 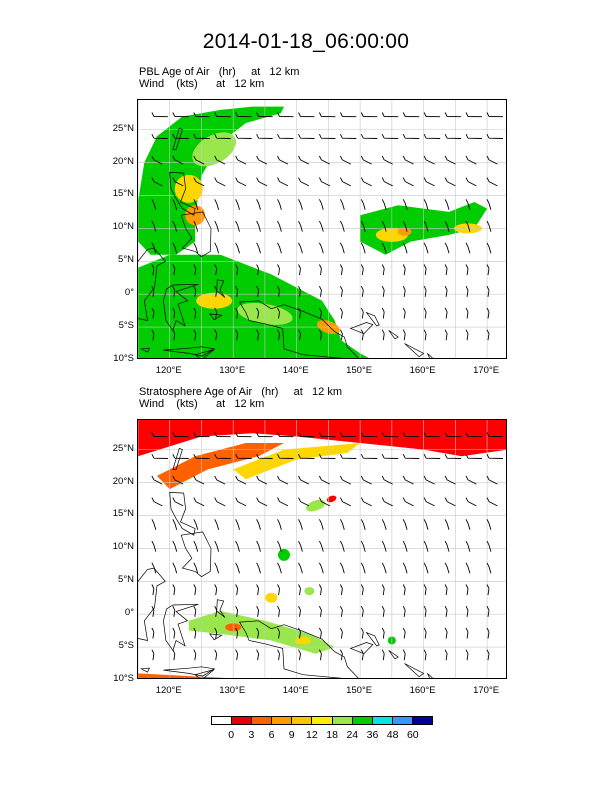 I want to click on colorbar-label: 36, so click(x=372, y=735).